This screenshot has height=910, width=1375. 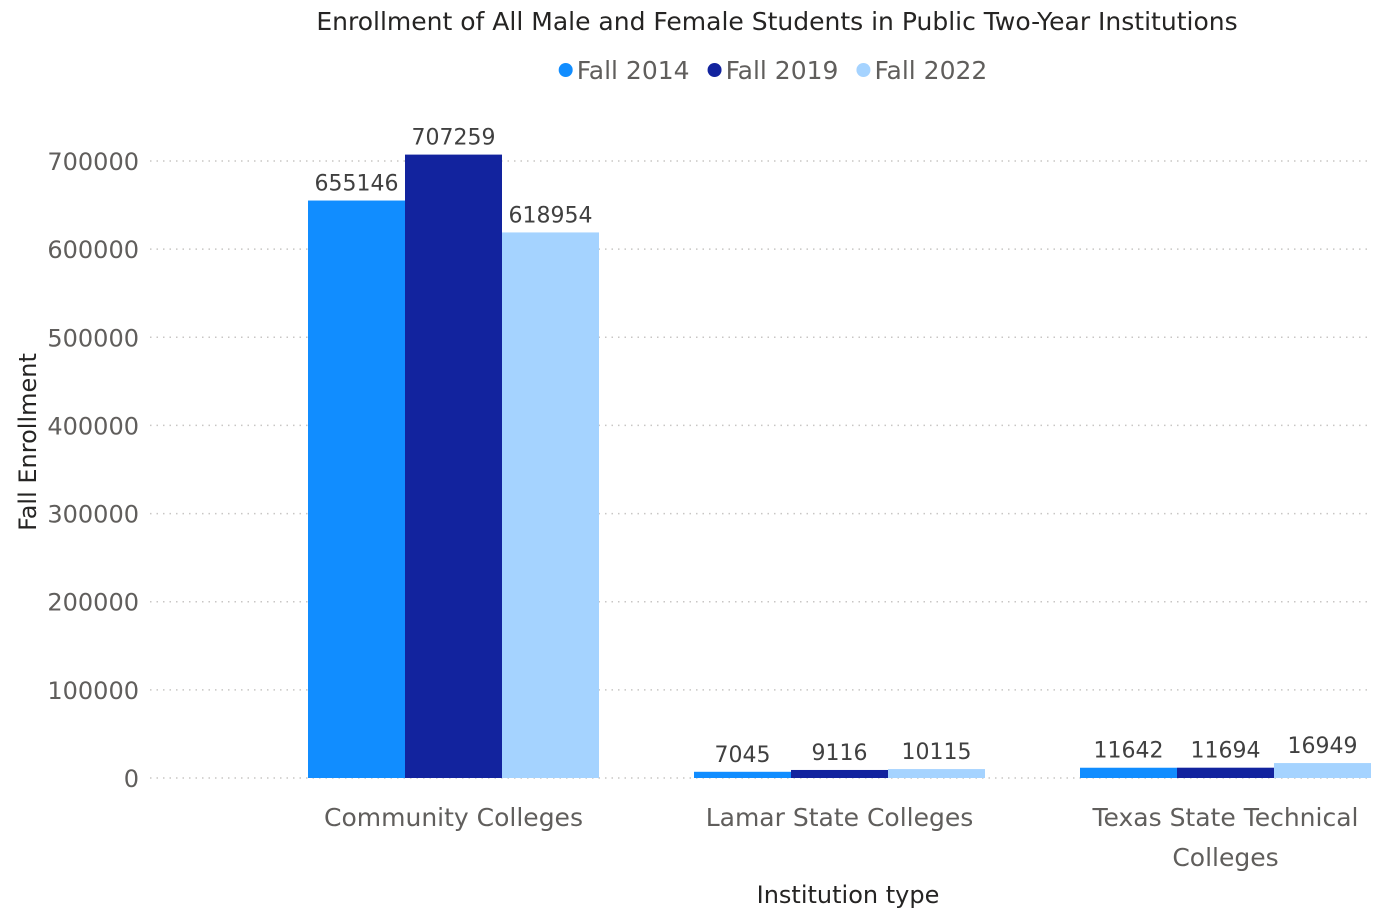 What do you see at coordinates (848, 895) in the screenshot?
I see `x-axis-title: Institution type` at bounding box center [848, 895].